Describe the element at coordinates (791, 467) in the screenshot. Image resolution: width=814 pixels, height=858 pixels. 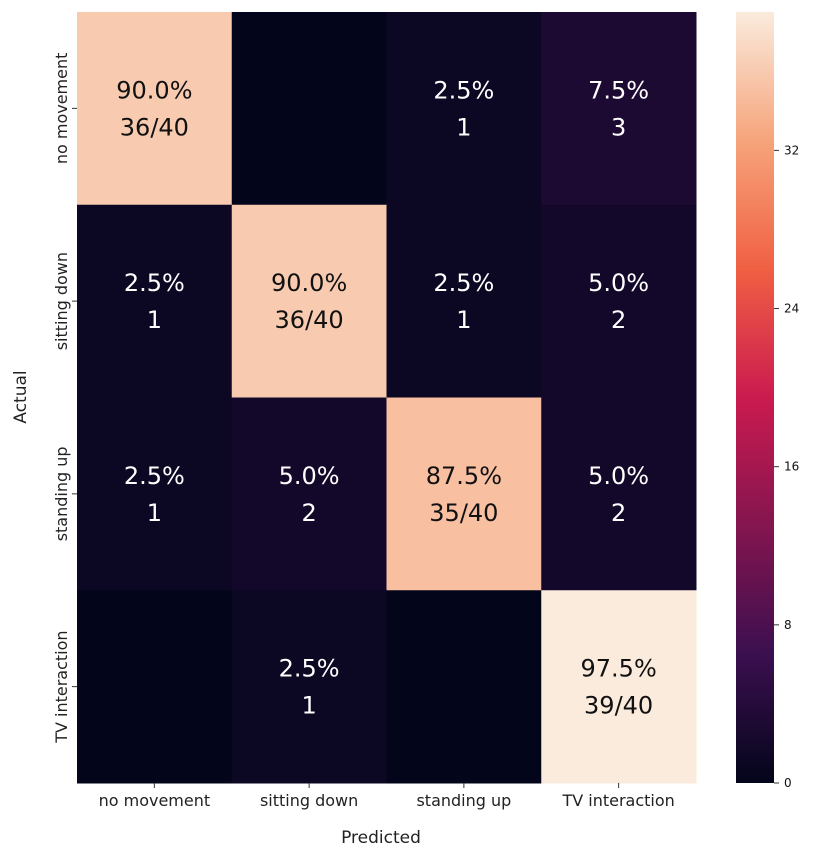
I see `colorbar-tick-label: 16` at that location.